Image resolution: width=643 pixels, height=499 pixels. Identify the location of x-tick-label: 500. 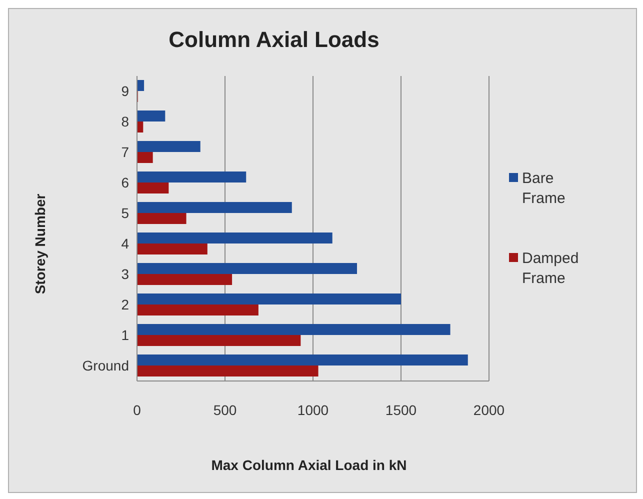
(225, 410).